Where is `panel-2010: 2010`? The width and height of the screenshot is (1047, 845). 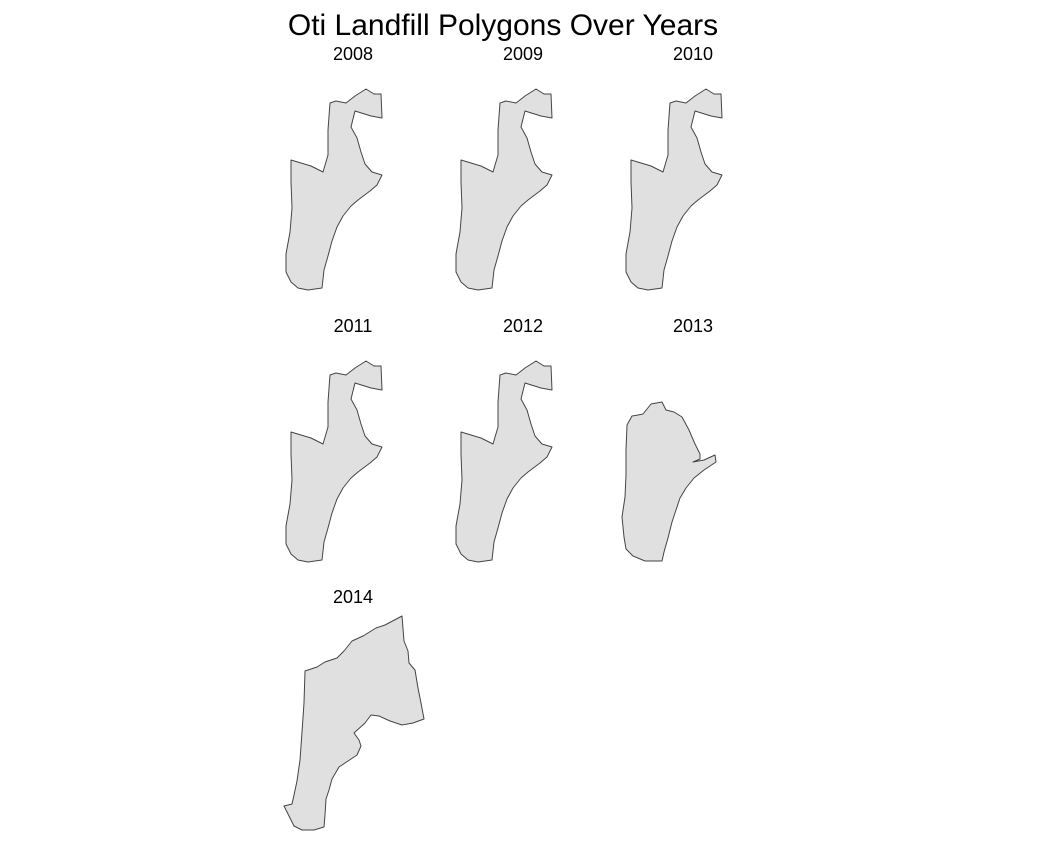
panel-2010: 2010 is located at coordinates (674, 167).